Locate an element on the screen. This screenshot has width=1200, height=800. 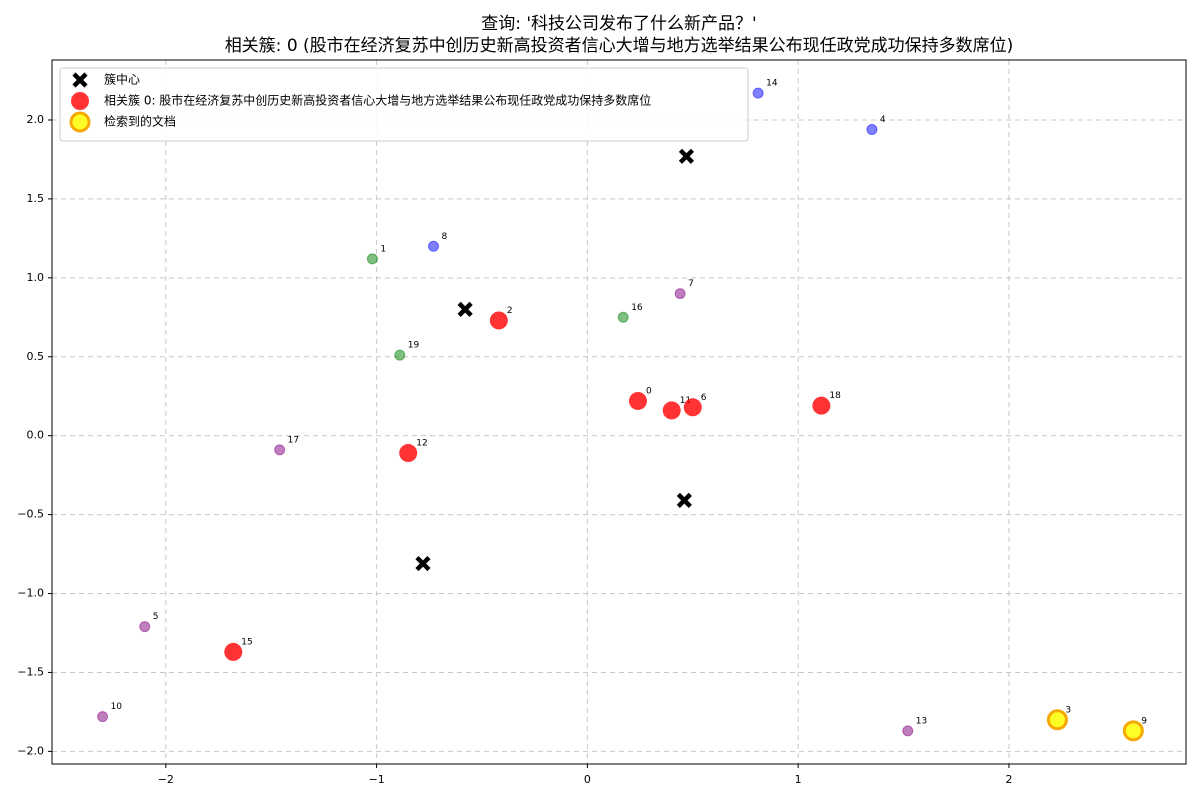
point-label: 9 is located at coordinates (1144, 721).